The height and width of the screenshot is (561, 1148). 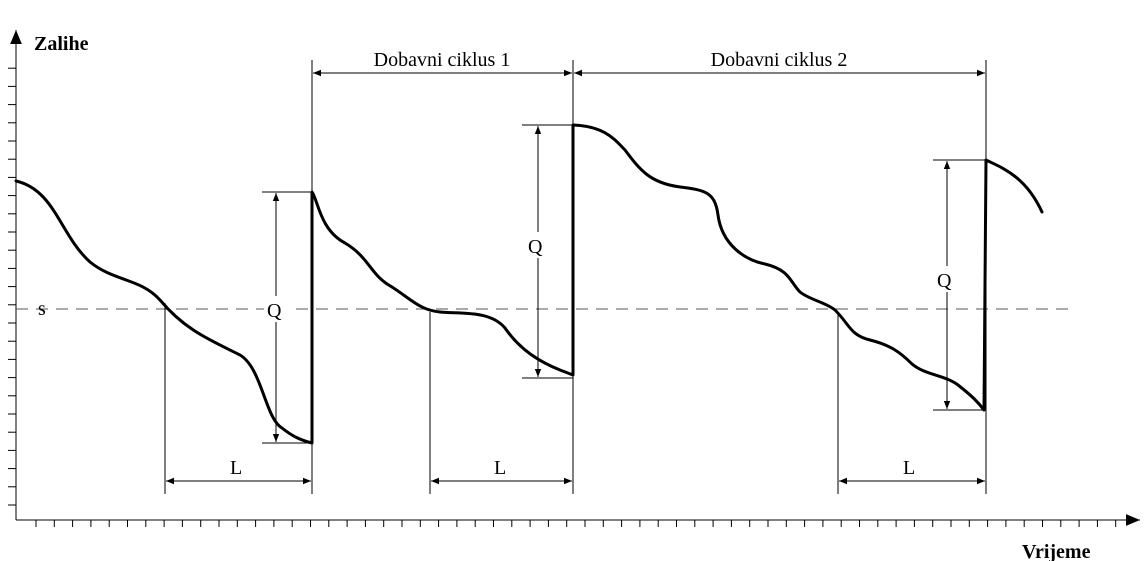 What do you see at coordinates (909, 468) in the screenshot?
I see `lead-time-label-3: L` at bounding box center [909, 468].